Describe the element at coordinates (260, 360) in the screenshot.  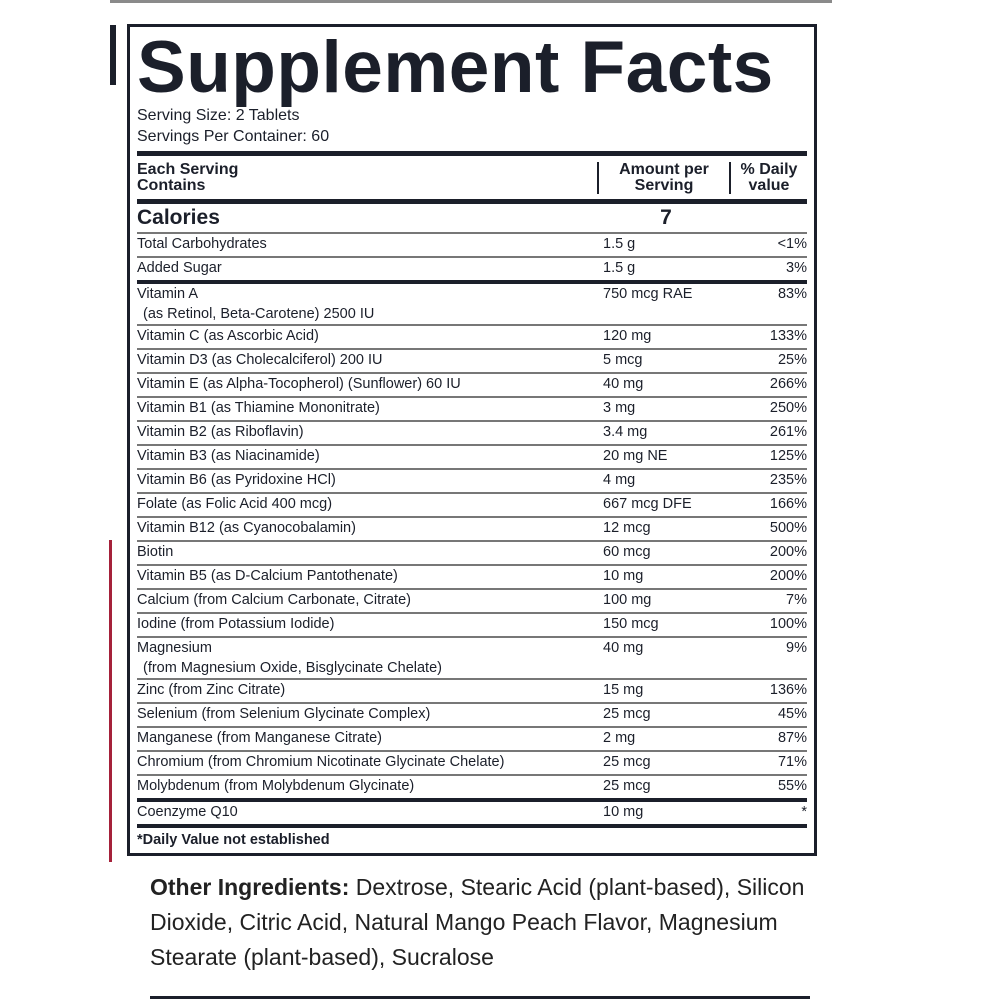
I see `nutrient-name: Vitamin D3 (as Cholecalciferol) 200 IU` at that location.